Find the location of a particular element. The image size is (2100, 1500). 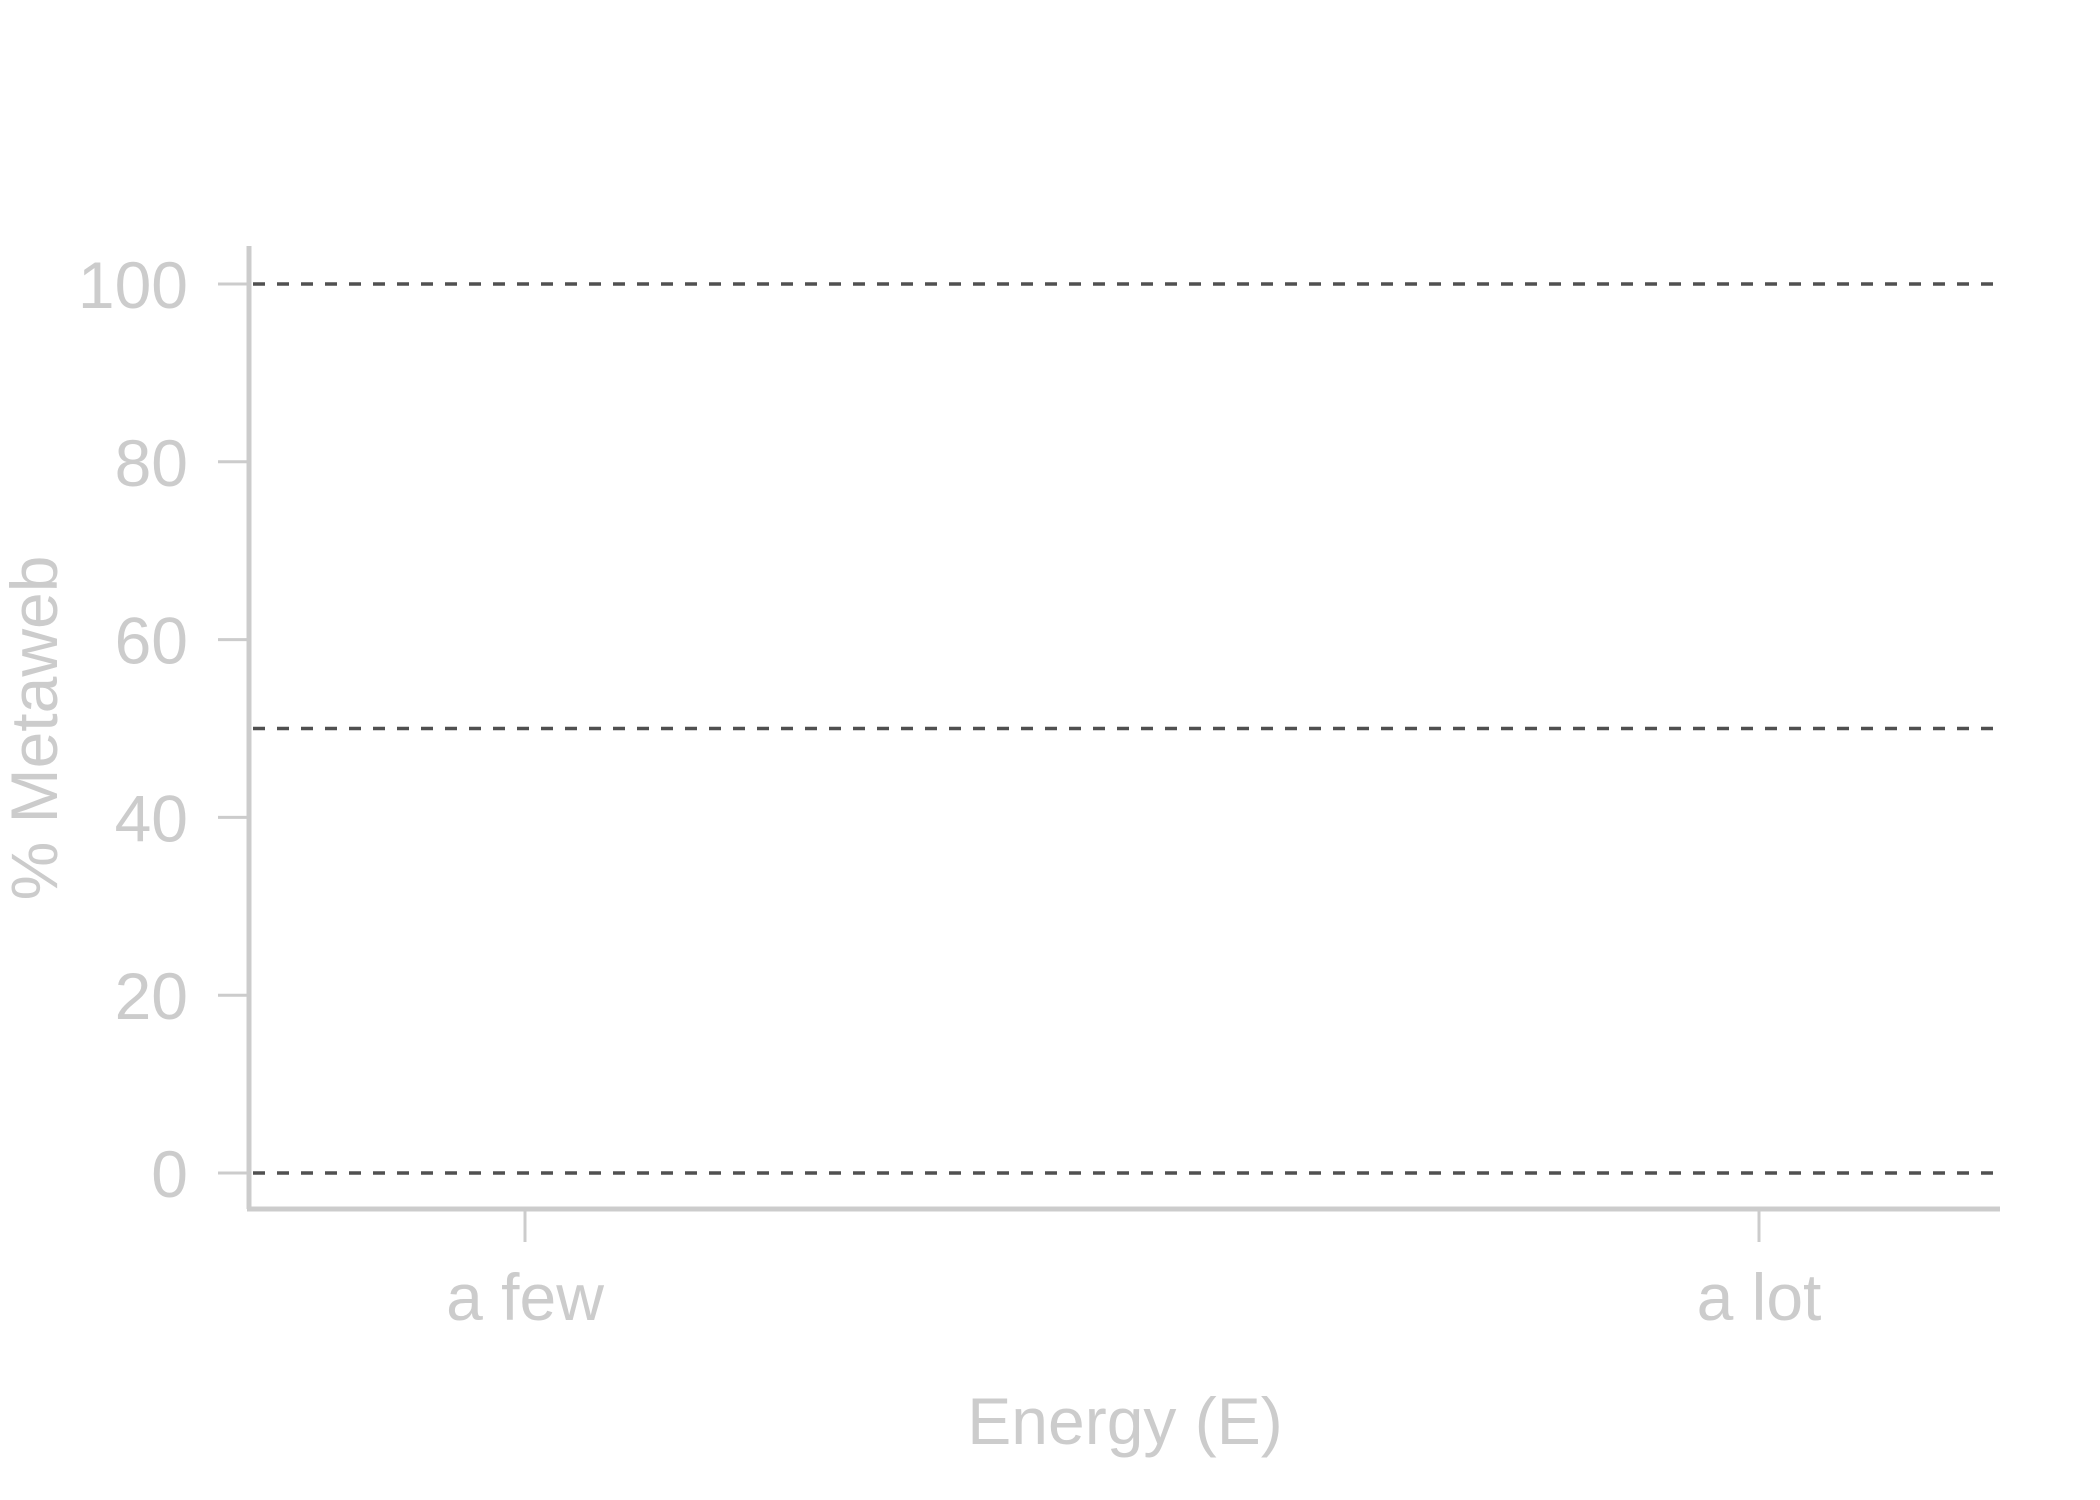

y-tick-label-60: 60 is located at coordinates (151, 641).